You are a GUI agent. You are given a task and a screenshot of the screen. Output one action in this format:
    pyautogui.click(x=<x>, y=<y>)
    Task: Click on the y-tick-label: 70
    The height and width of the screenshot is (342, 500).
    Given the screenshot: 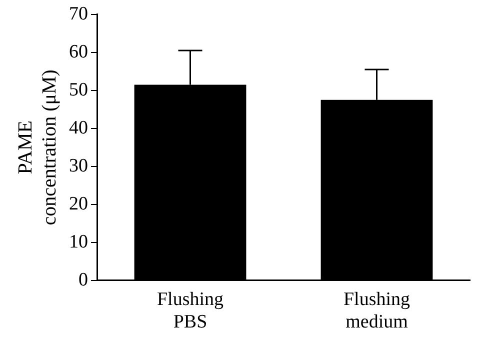 What is the action you would take?
    pyautogui.click(x=78, y=13)
    